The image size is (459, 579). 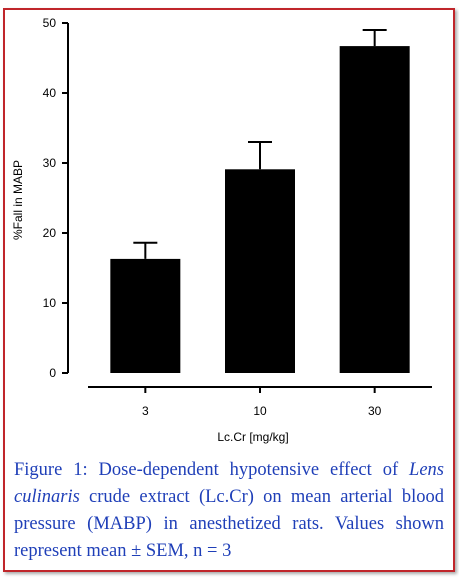 I want to click on x-tick-label: 3, so click(x=145, y=411).